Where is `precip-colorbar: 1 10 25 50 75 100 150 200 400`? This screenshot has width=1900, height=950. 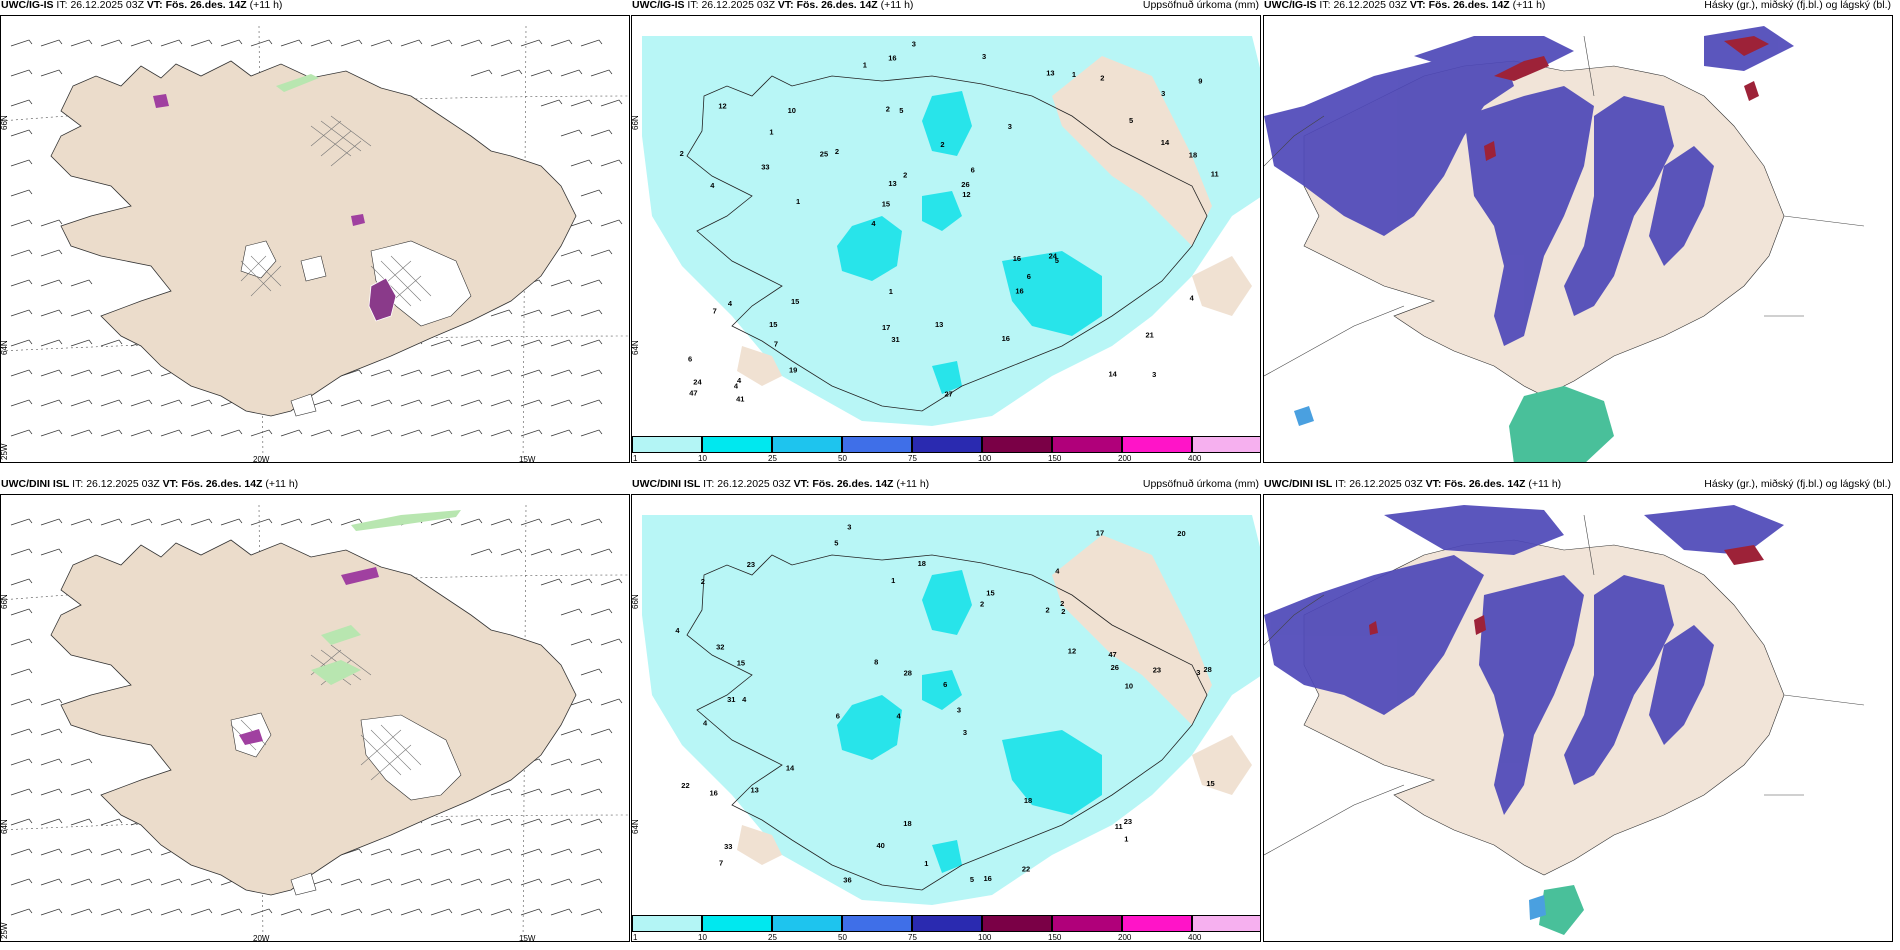
precip-colorbar: 1 10 25 50 75 100 150 200 400 is located at coordinates (946, 449).